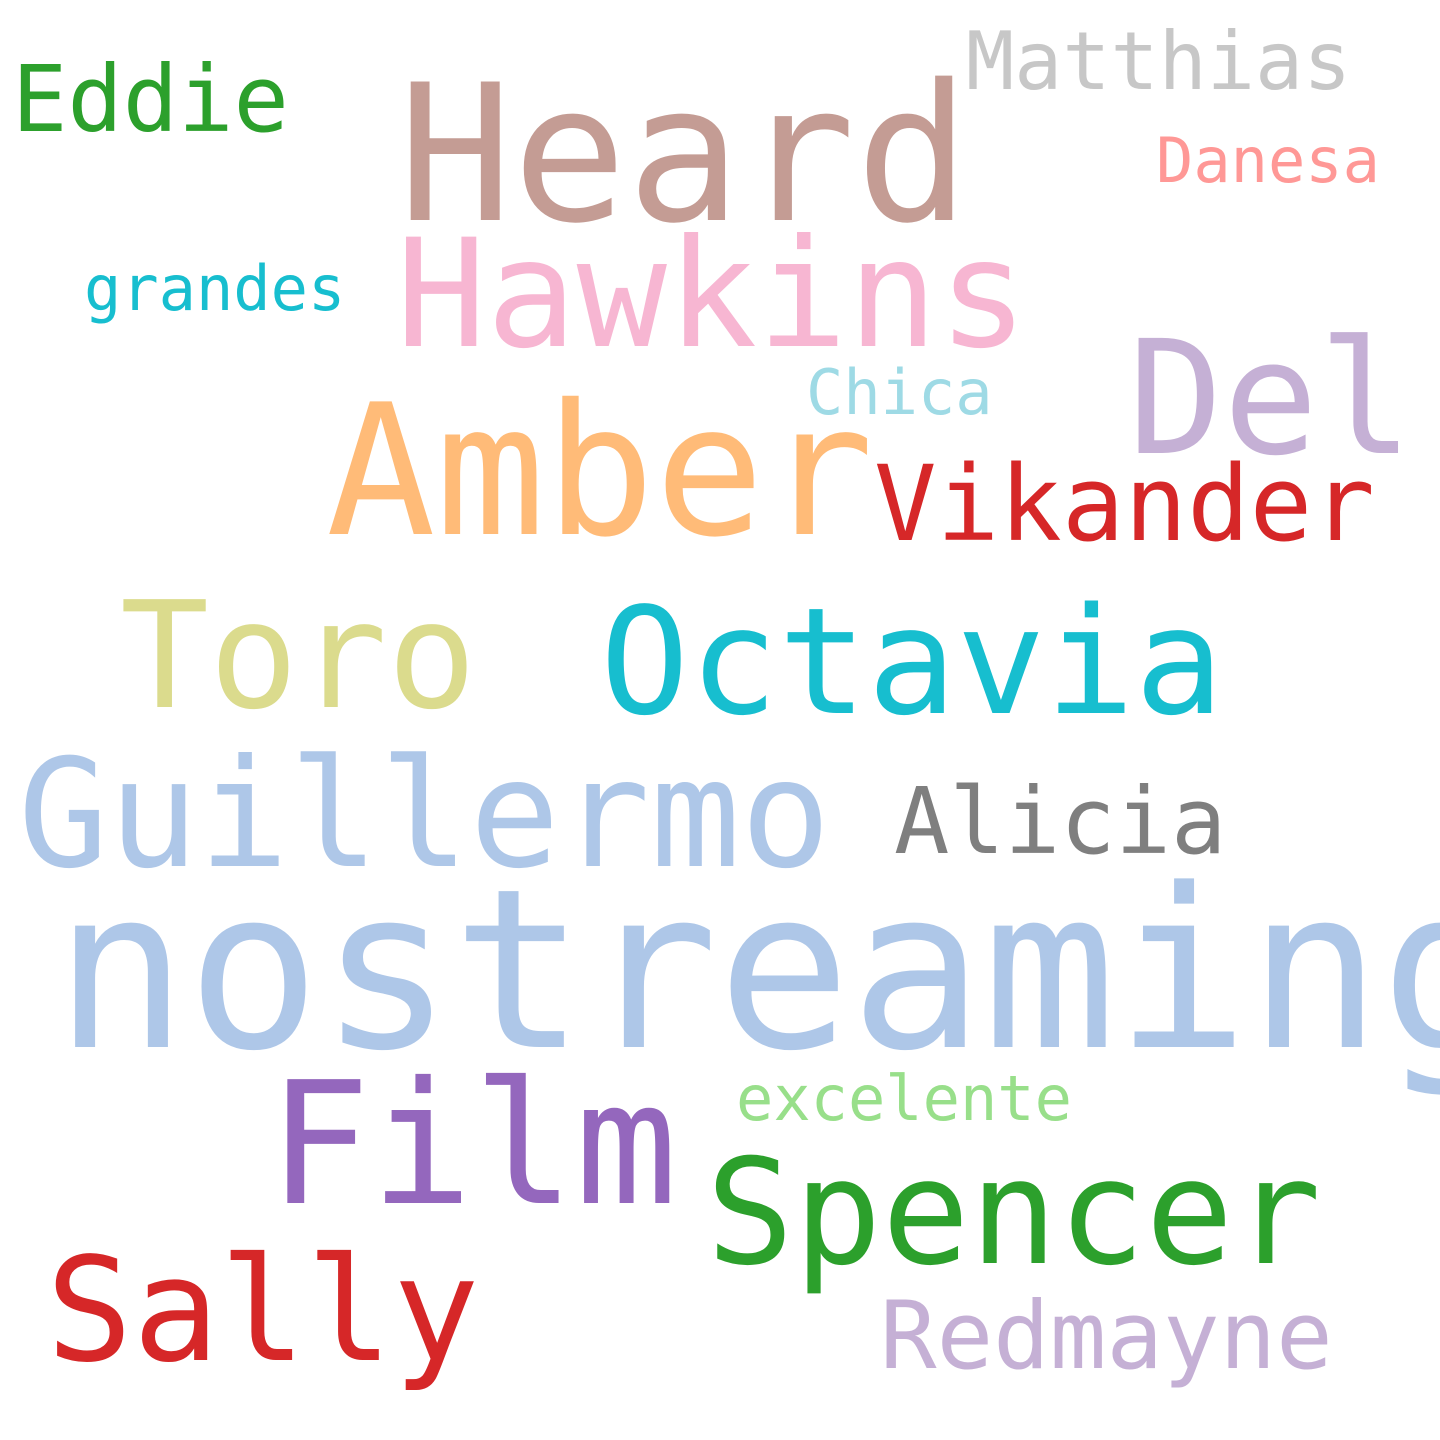 This screenshot has width=1440, height=1440. What do you see at coordinates (215, 288) in the screenshot?
I see `word-grandes: grandes` at bounding box center [215, 288].